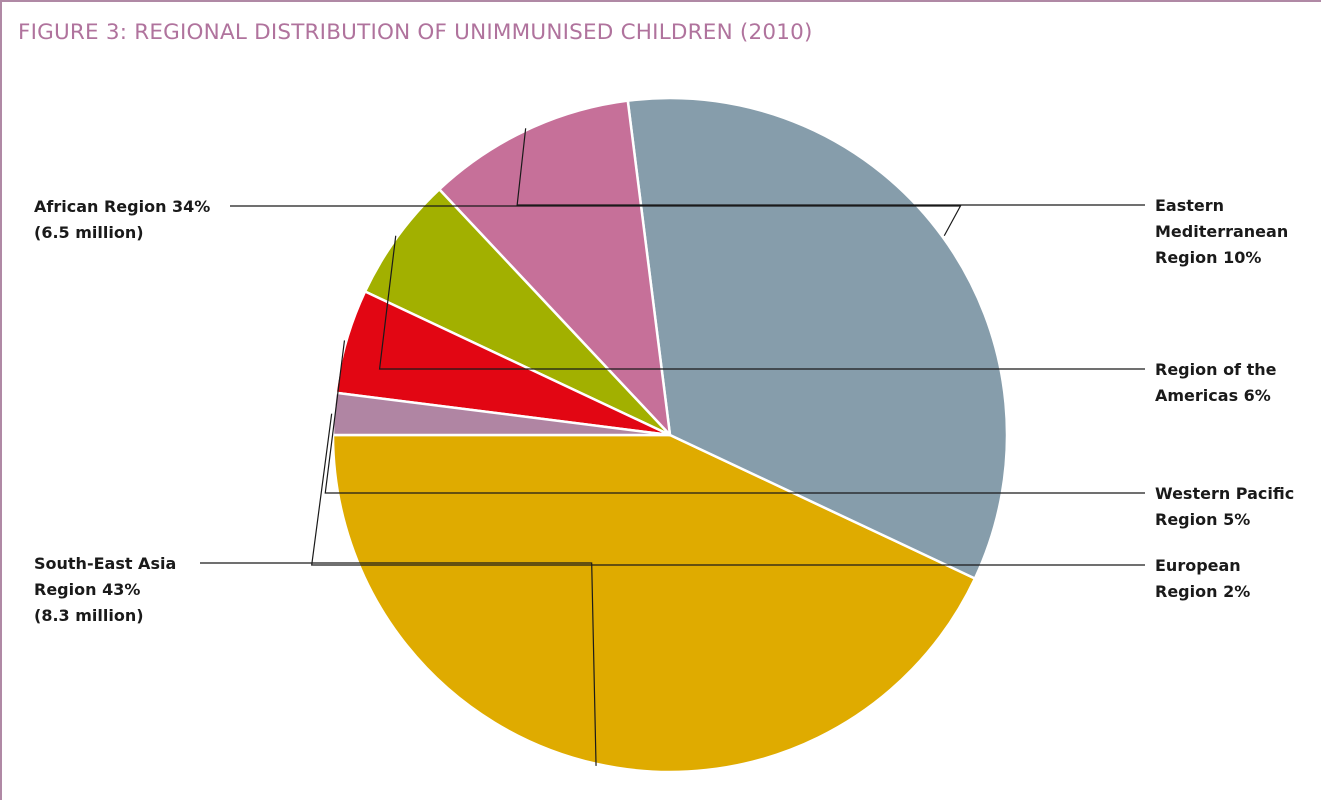 The image size is (1321, 800). I want to click on leader-line-south-east-asia, so click(398, 664).